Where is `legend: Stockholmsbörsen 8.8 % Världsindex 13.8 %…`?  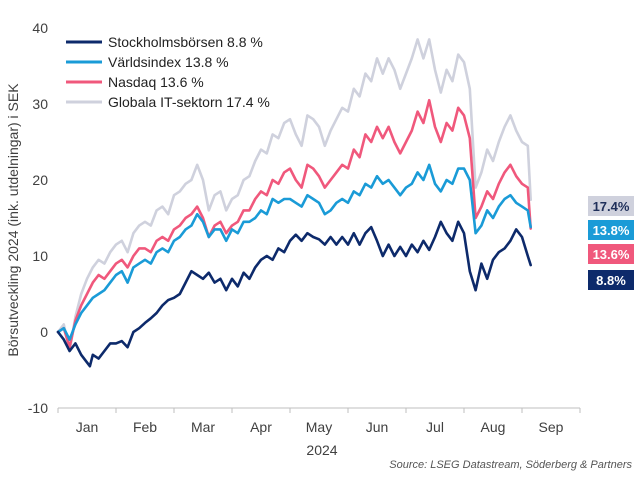 legend: Stockholmsbörsen 8.8 % Världsindex 13.8 %… is located at coordinates (168, 72).